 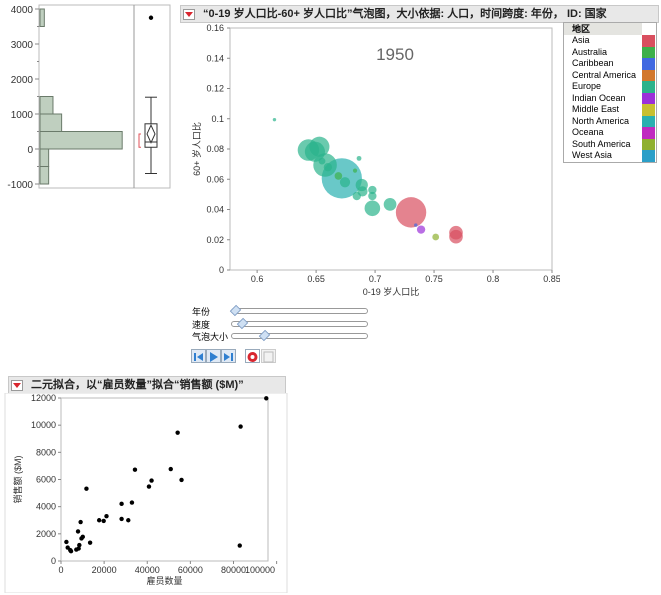 What do you see at coordinates (215, 58) in the screenshot?
I see `y-tick-label: 0.14` at bounding box center [215, 58].